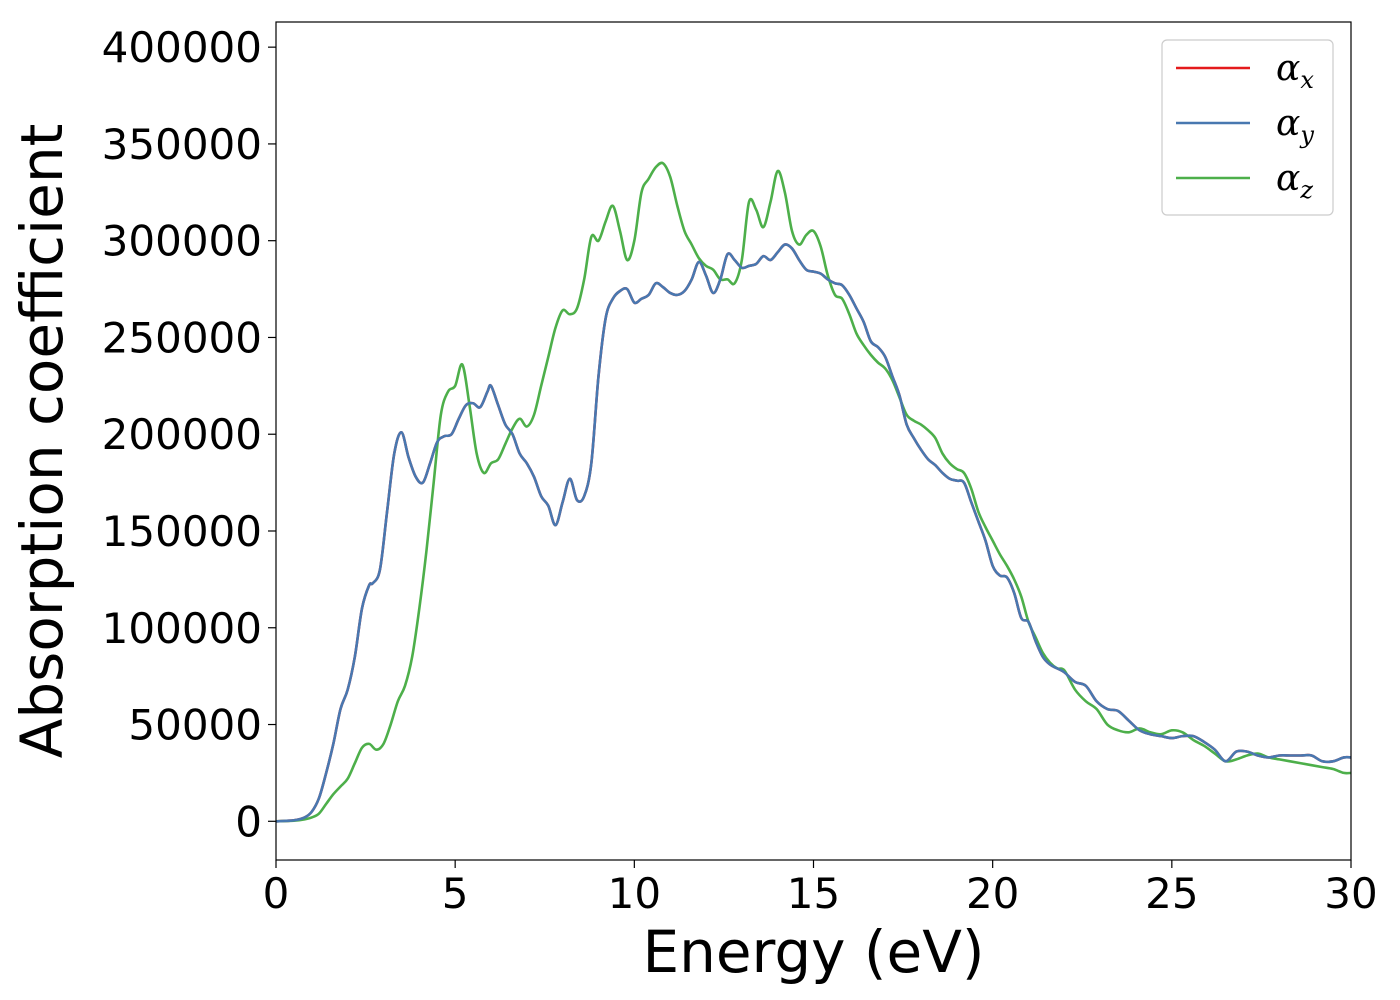  What do you see at coordinates (992, 893) in the screenshot?
I see `x-tick-label: 20` at bounding box center [992, 893].